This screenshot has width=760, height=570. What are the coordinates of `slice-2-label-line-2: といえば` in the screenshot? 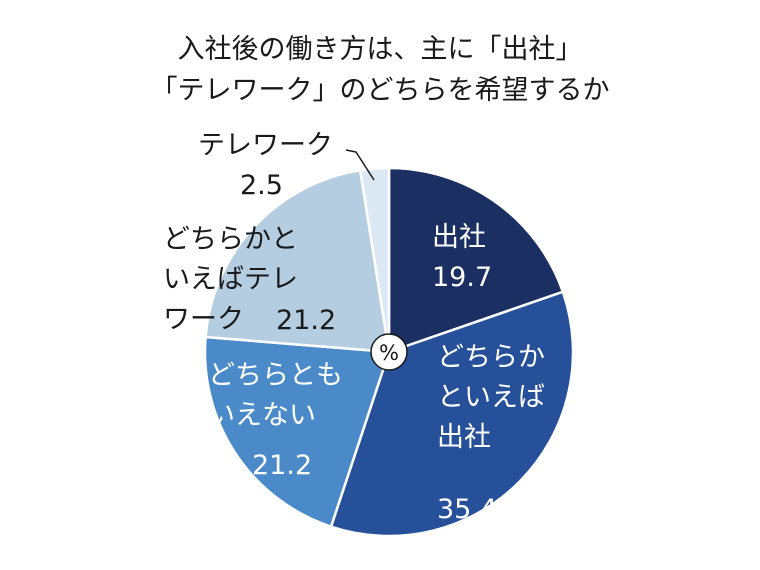 It's located at (491, 397).